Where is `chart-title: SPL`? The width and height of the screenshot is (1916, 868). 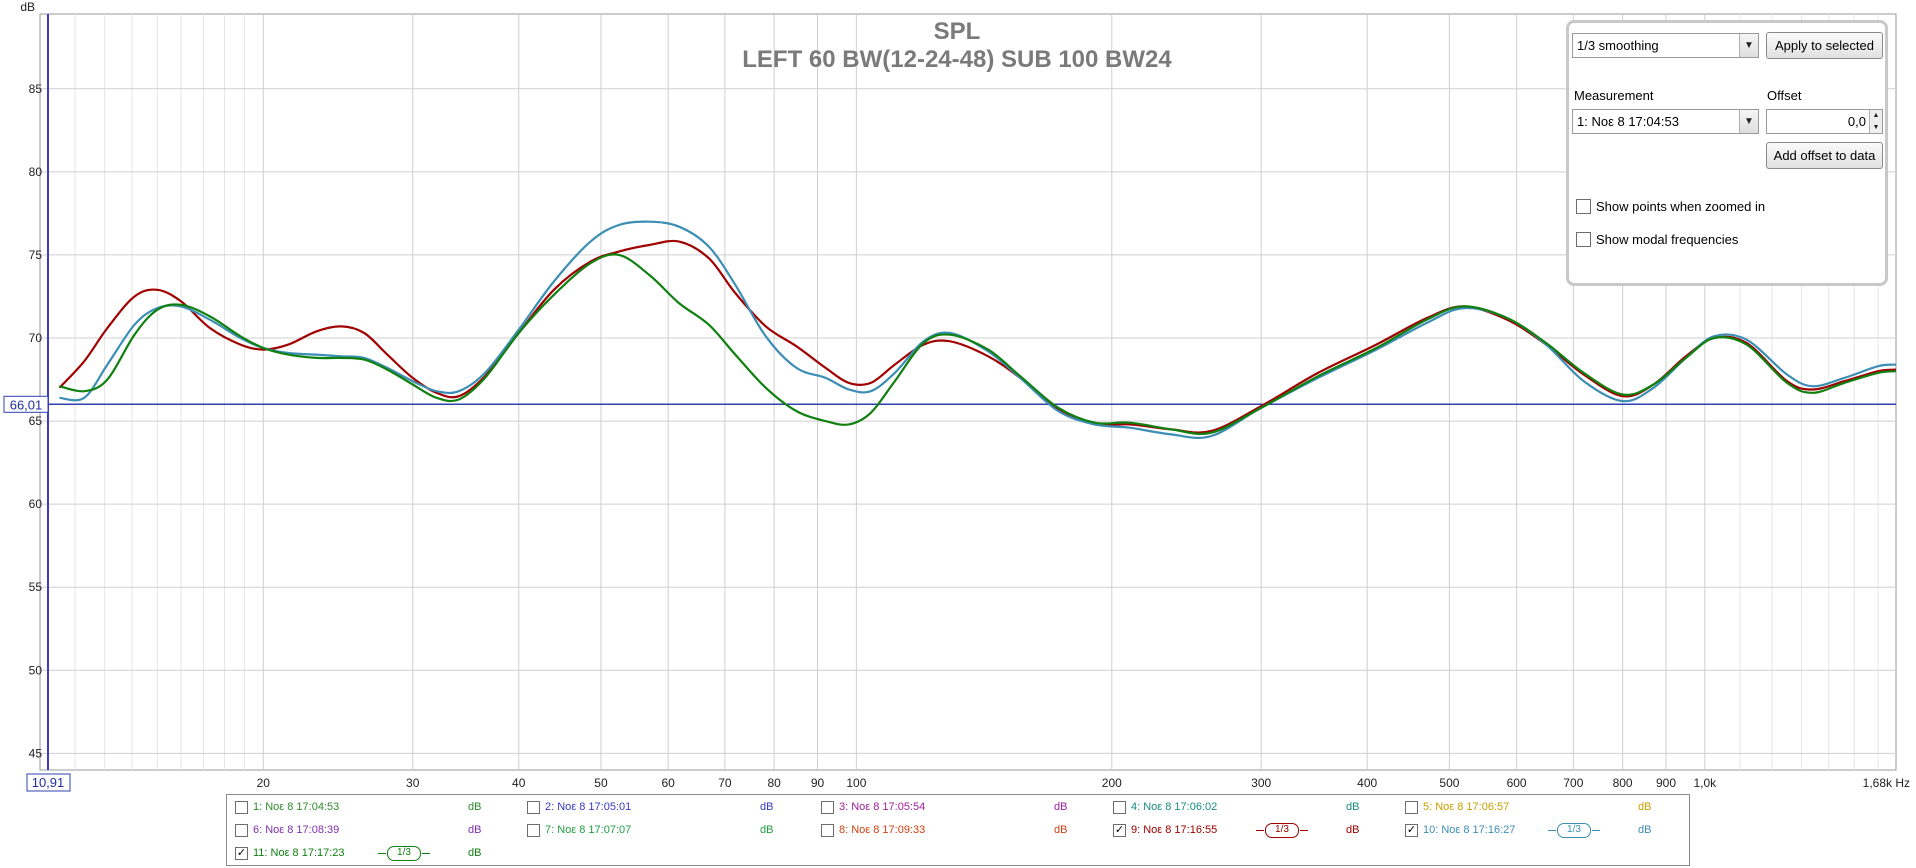 chart-title: SPL is located at coordinates (957, 31).